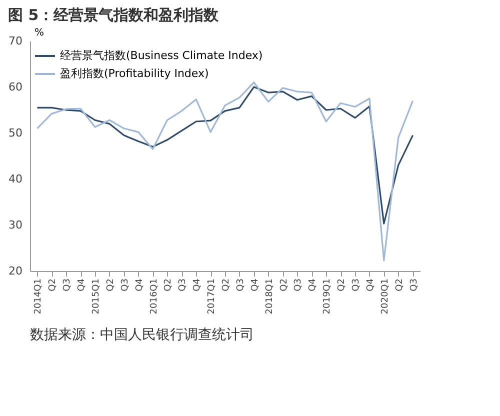 The image size is (500, 416). Describe the element at coordinates (269, 296) in the screenshot. I see `x-tick-label: 2018Q1` at that location.